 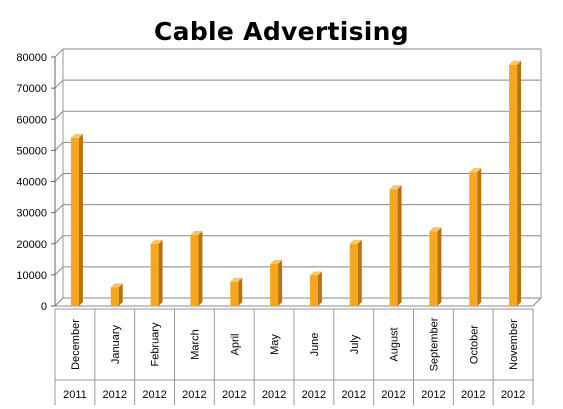 I want to click on x-tick-label-month: March, so click(x=195, y=344).